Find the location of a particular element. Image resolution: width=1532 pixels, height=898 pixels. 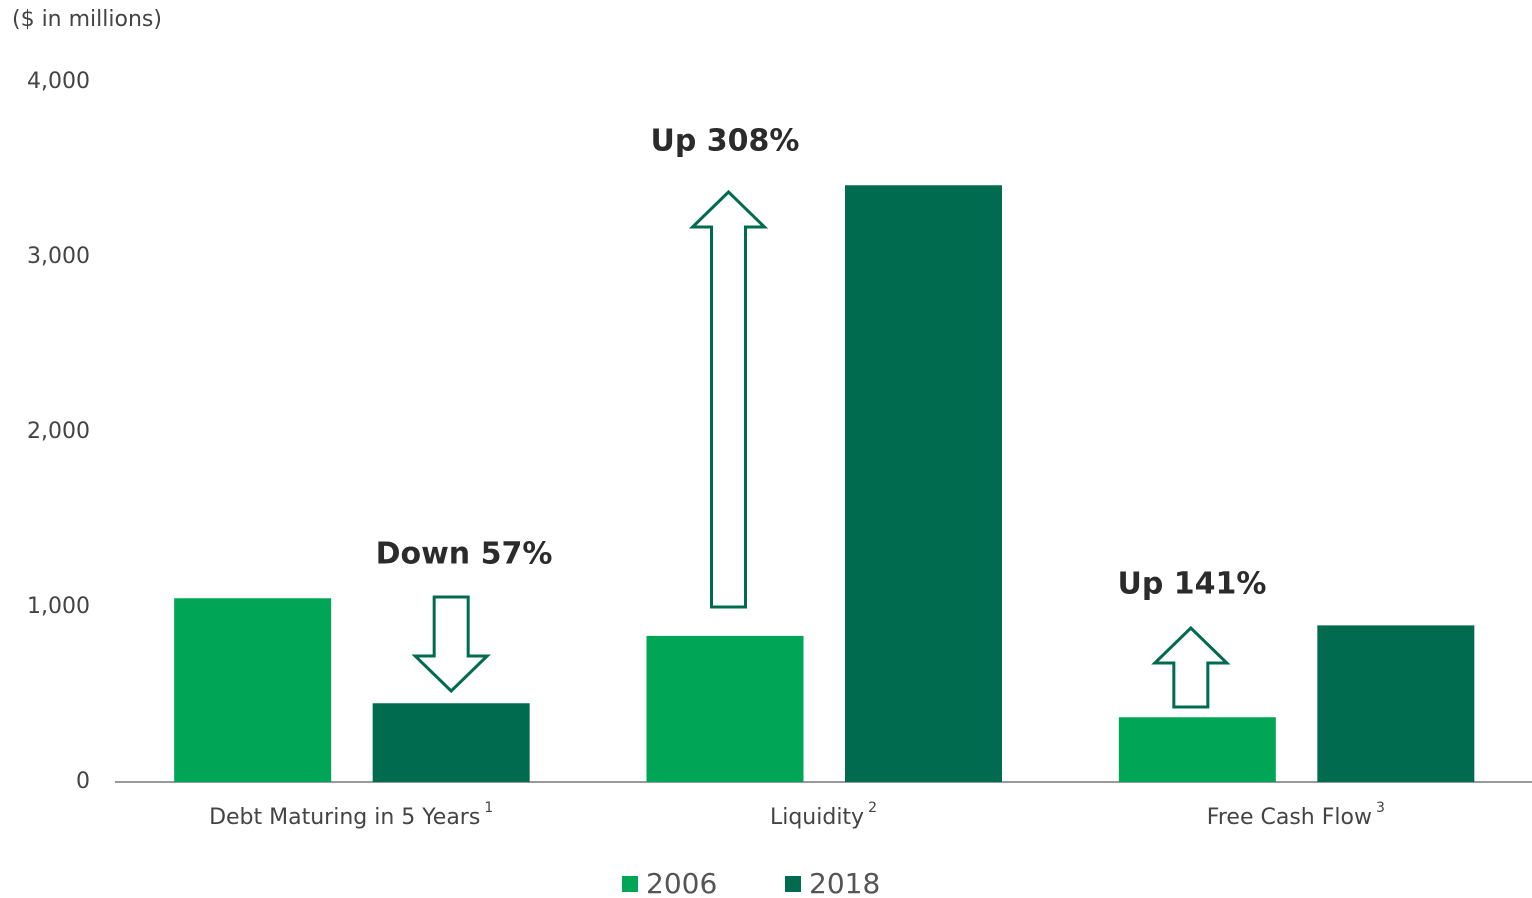

annotation: Up 308% is located at coordinates (725, 141).